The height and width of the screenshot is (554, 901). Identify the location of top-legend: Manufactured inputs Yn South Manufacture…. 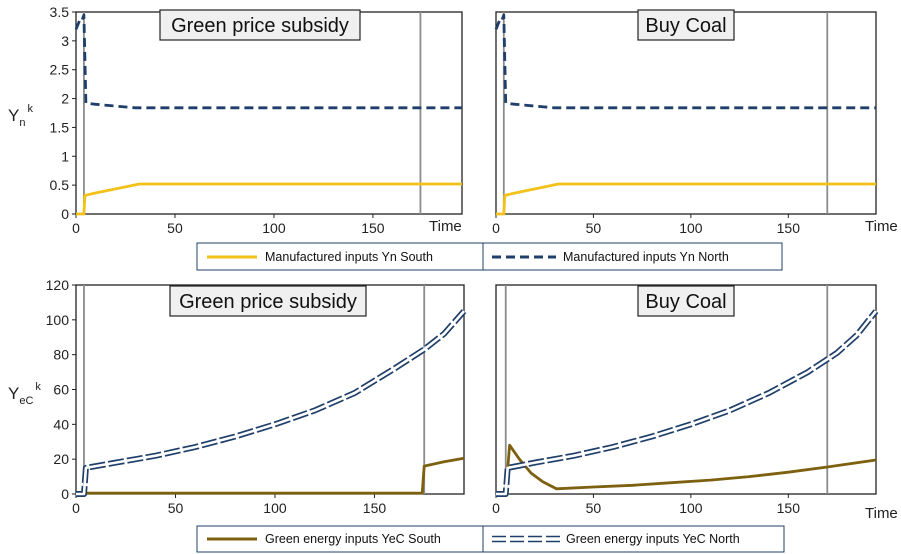
(489, 256).